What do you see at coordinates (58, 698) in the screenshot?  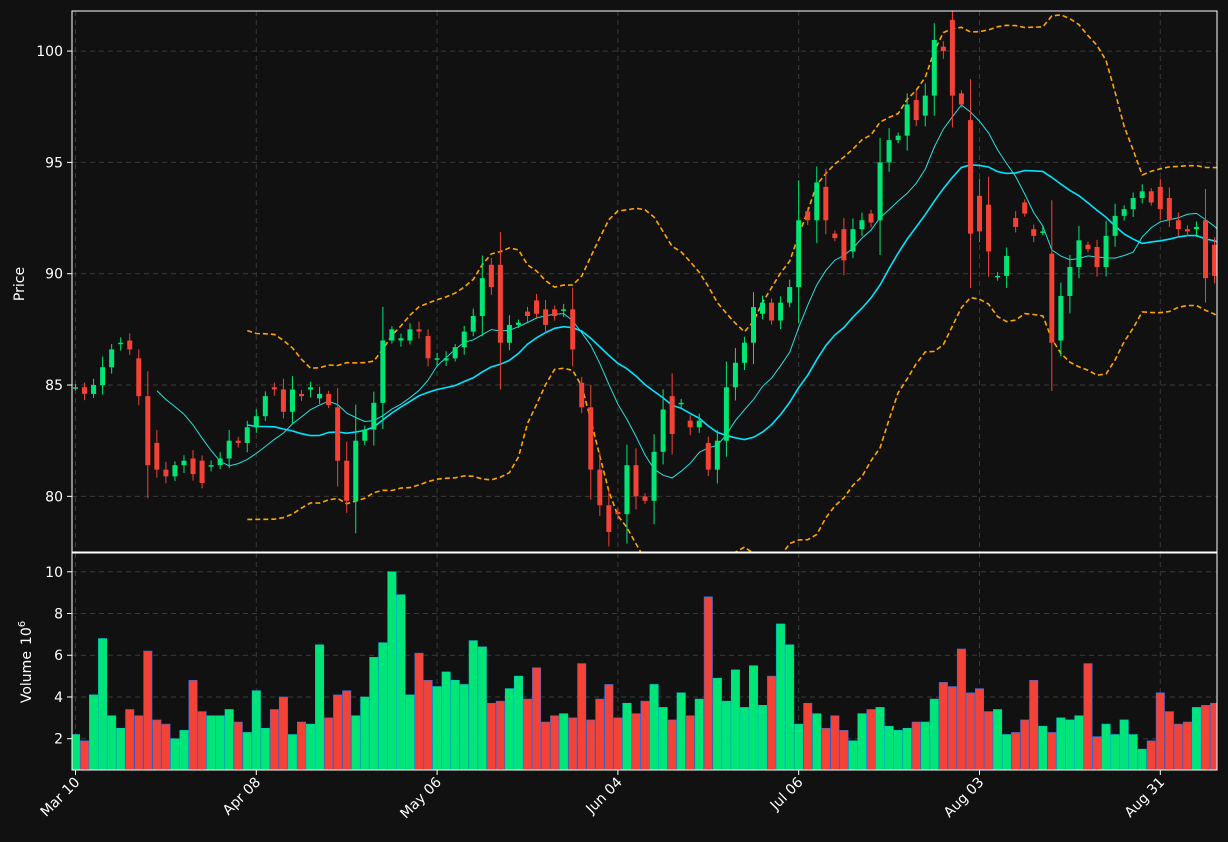 I see `volume-tick-label-1: 4` at bounding box center [58, 698].